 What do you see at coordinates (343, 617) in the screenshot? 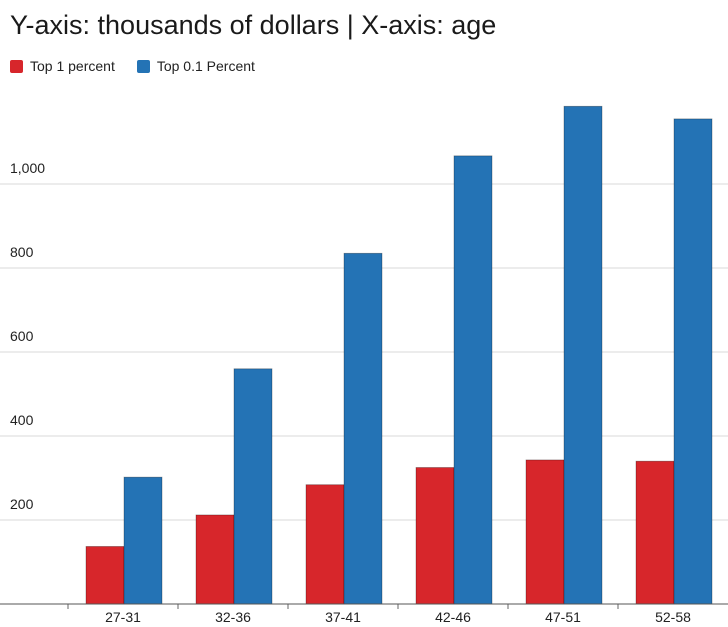
I see `x-tick-label-37-41: 37-41` at bounding box center [343, 617].